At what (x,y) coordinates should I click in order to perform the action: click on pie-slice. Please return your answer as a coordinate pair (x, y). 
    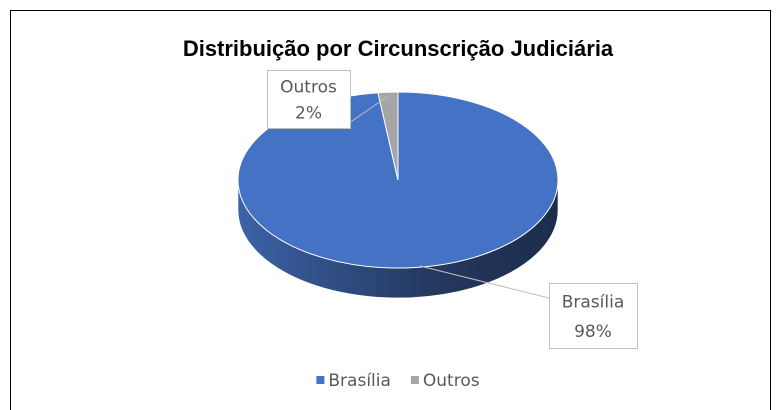
    Looking at the image, I should click on (388, 136).